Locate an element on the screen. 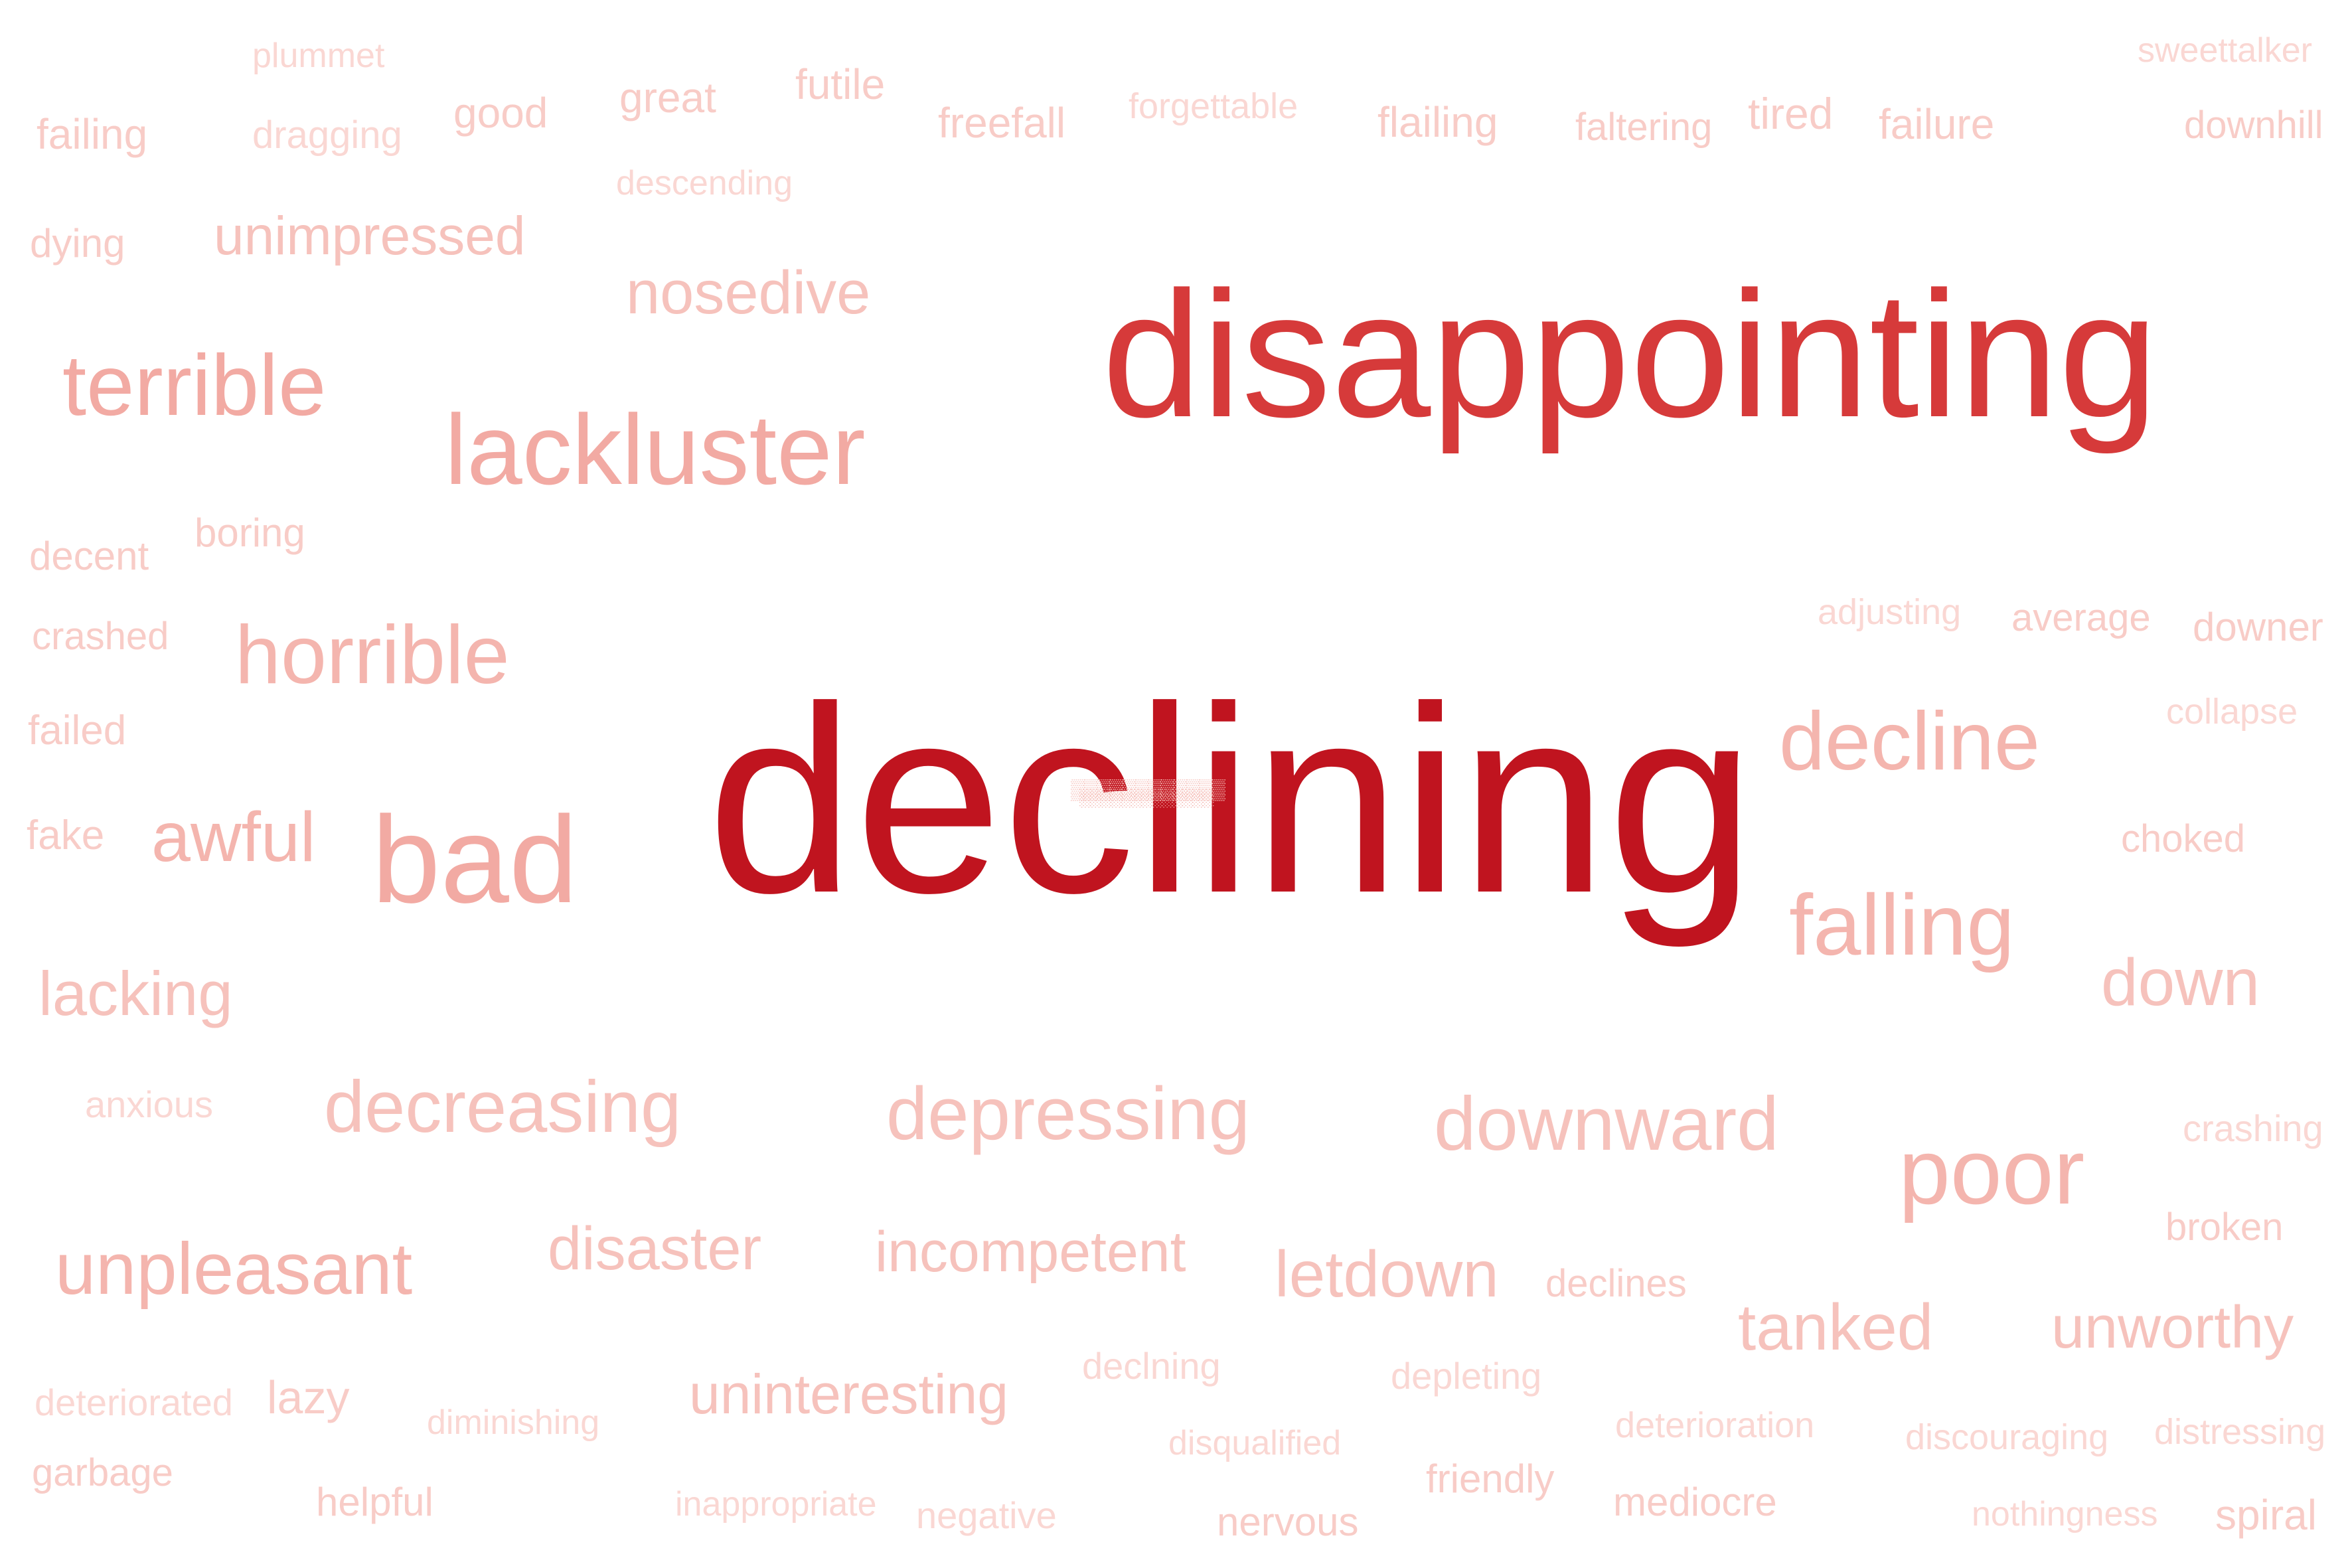 This screenshot has height=1568, width=2352. word-nothingness: nothingness is located at coordinates (2065, 1514).